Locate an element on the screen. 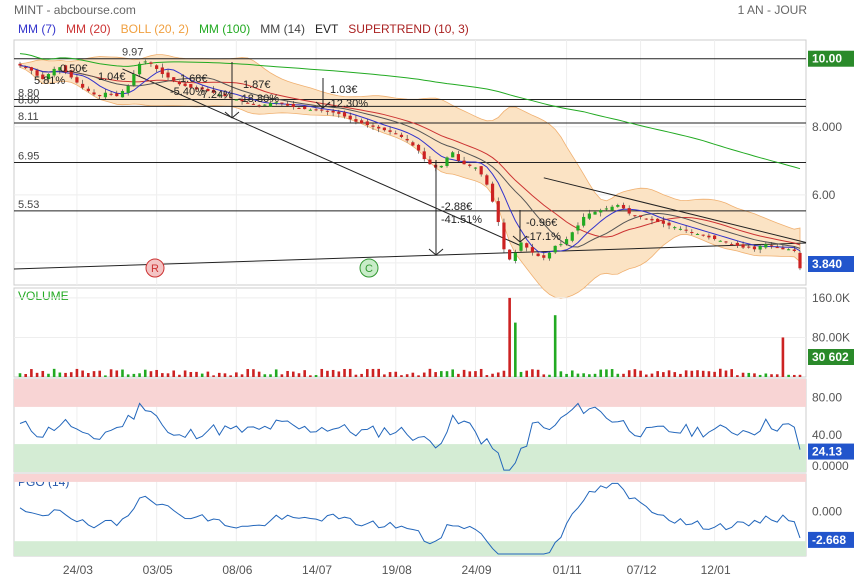  legend-item-3: MM (100) is located at coordinates (224, 29).